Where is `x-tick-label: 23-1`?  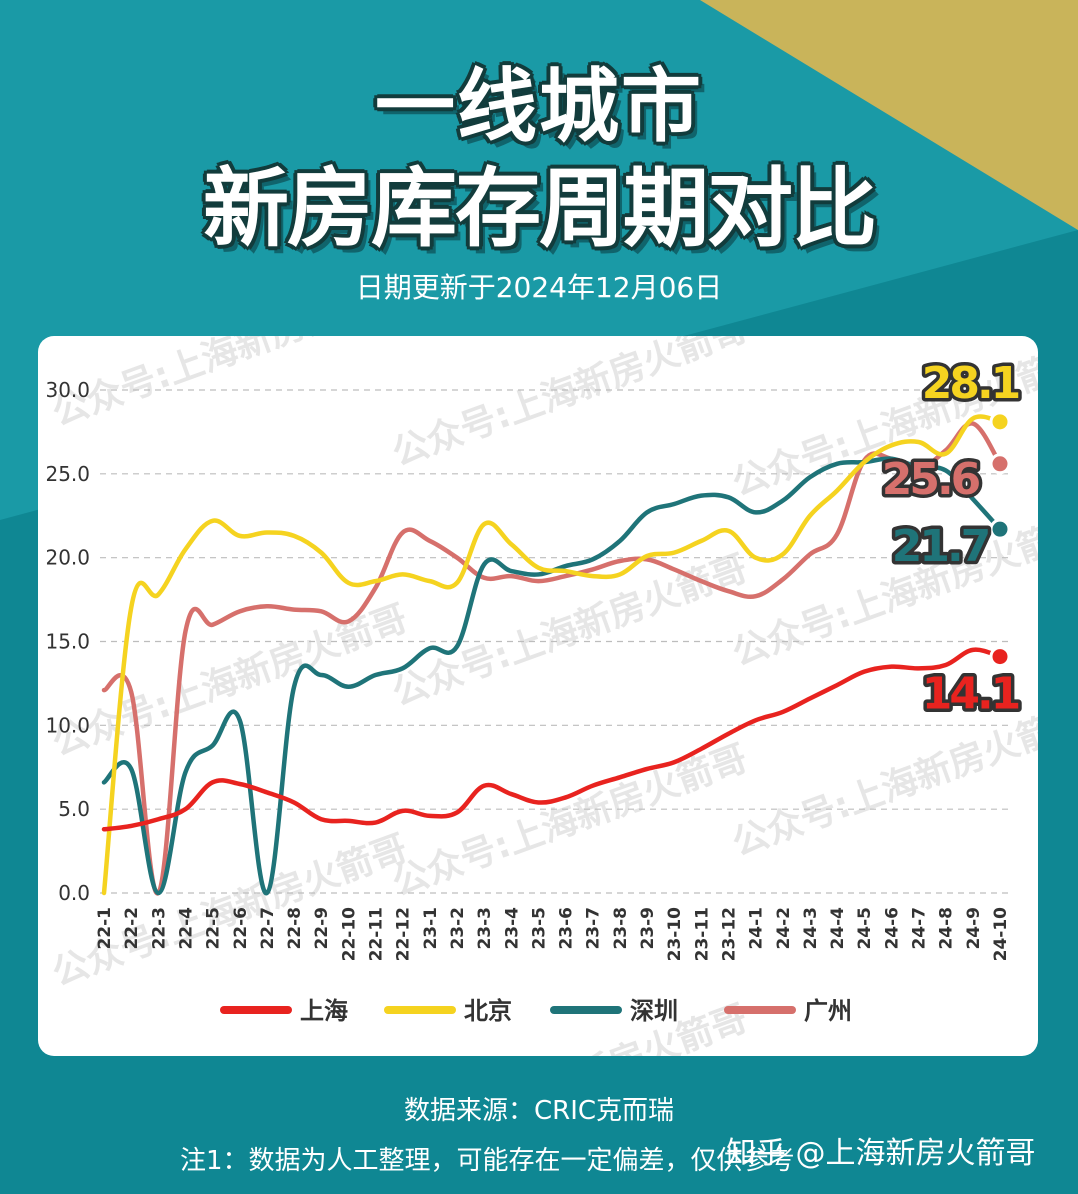
x-tick-label: 23-1 is located at coordinates (431, 928).